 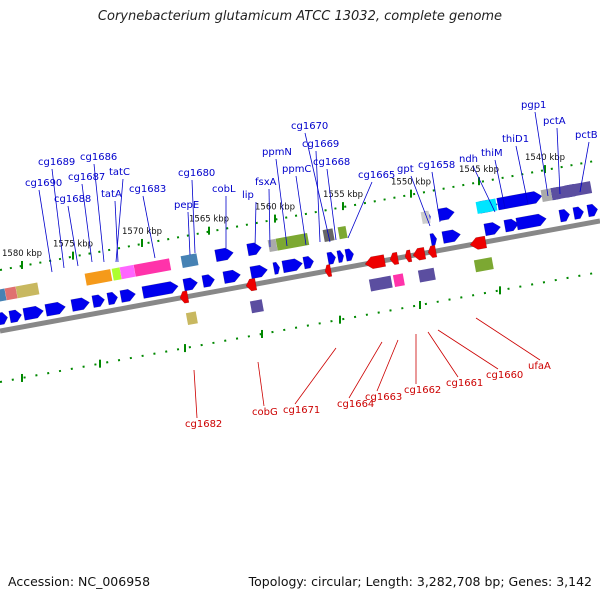 What do you see at coordinates (147, 189) in the screenshot?
I see `forward-gene-label: cg1683` at bounding box center [147, 189].